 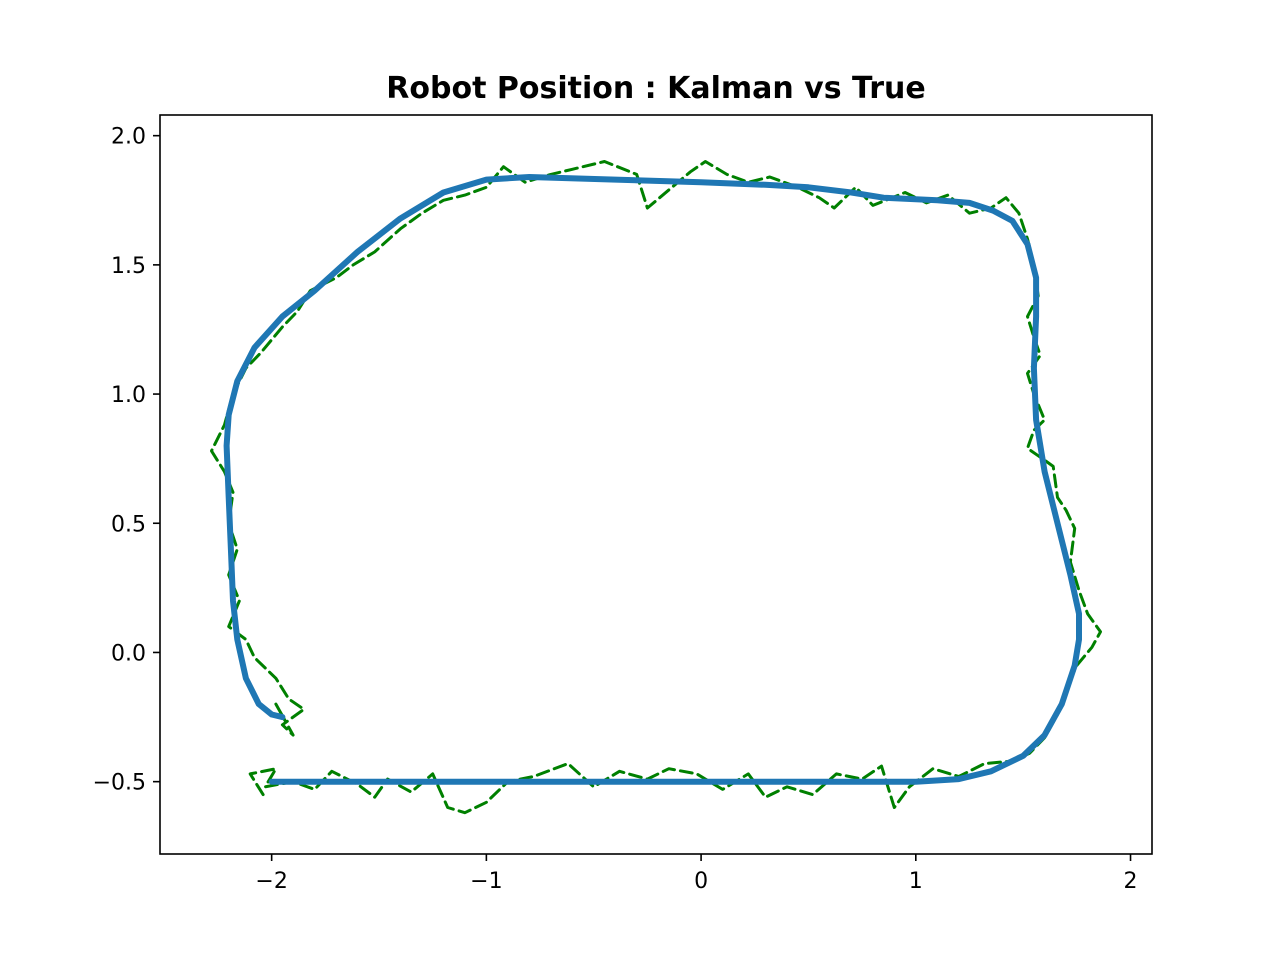 I want to click on x-tick-label: 1, so click(x=916, y=881).